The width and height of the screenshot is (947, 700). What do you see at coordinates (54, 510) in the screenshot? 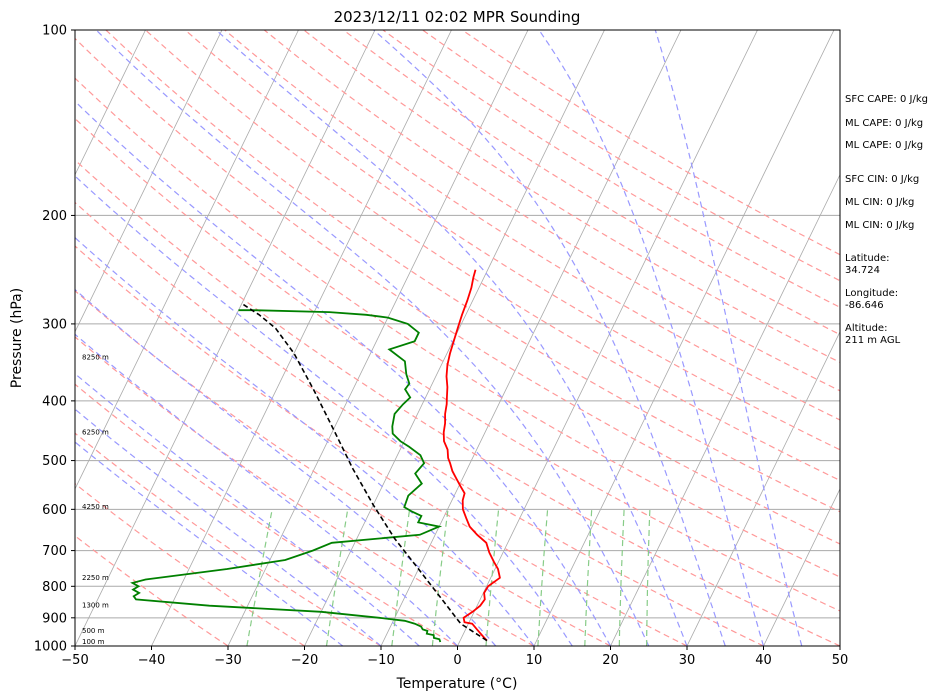
I see `y-tick-label: 600` at bounding box center [54, 510].